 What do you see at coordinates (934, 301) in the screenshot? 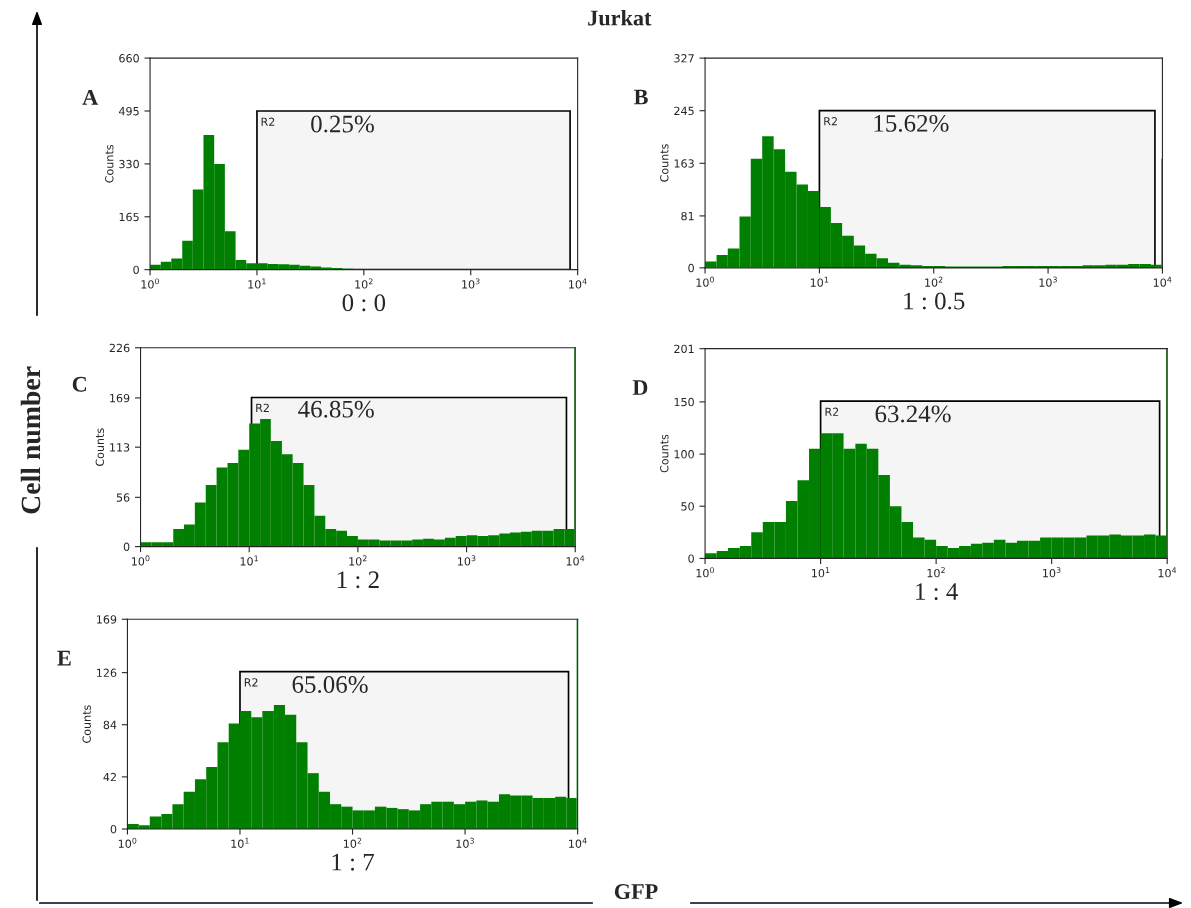
I see `x-axis-title: 1 : 0.5` at bounding box center [934, 301].